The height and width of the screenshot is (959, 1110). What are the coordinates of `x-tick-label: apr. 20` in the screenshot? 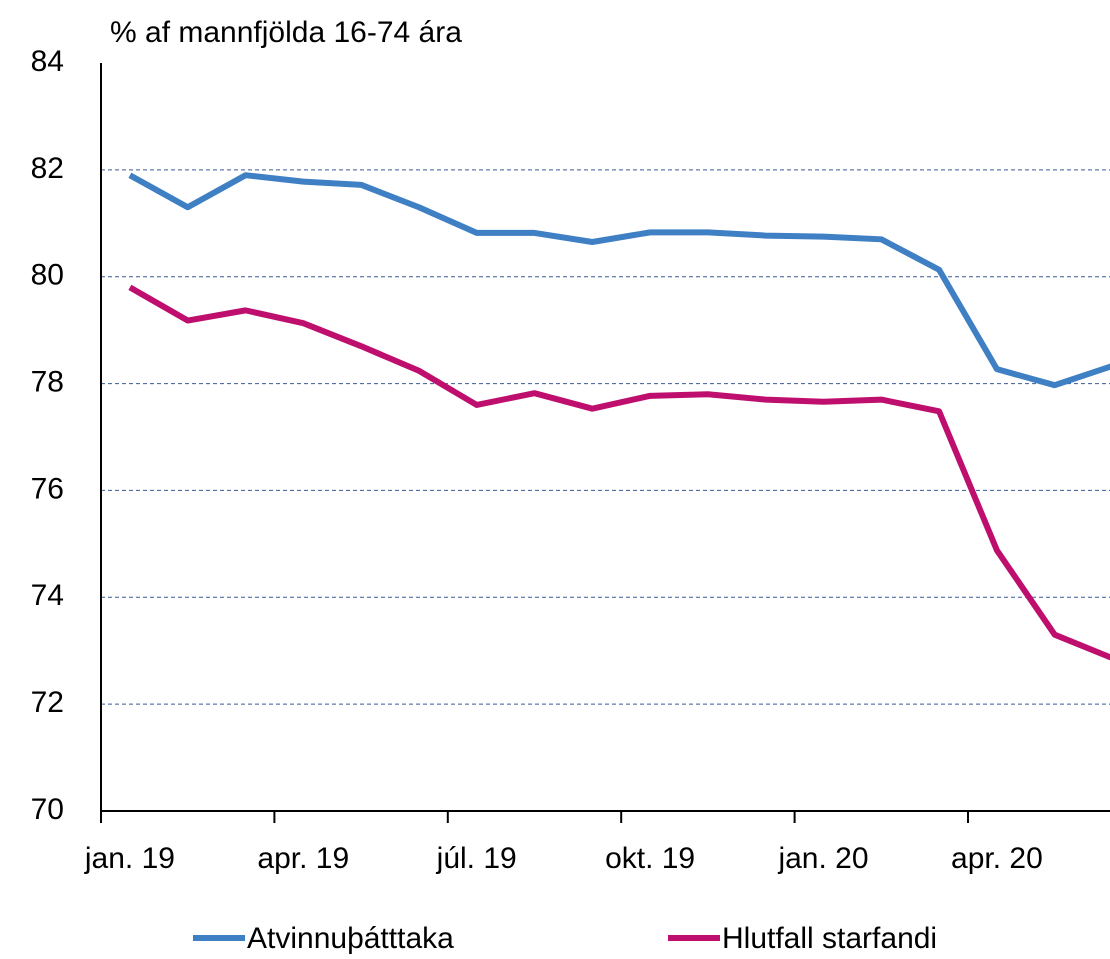 It's located at (997, 858).